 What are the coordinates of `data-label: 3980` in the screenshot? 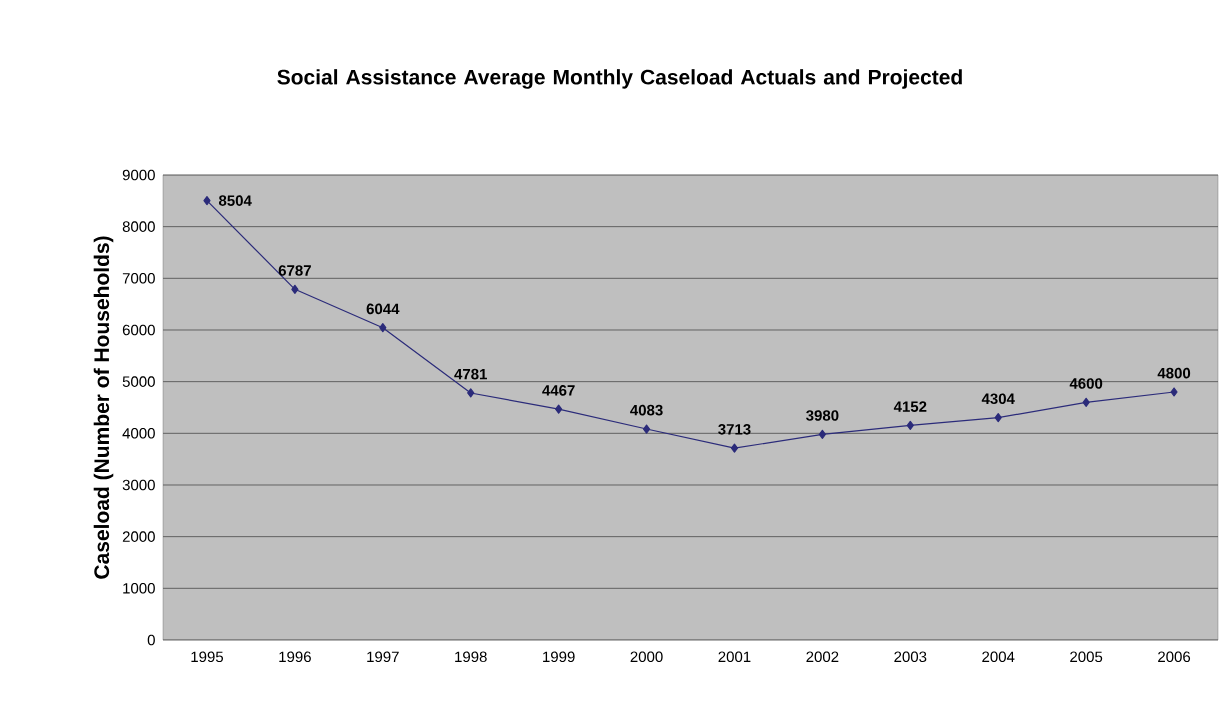 It's located at (822, 415).